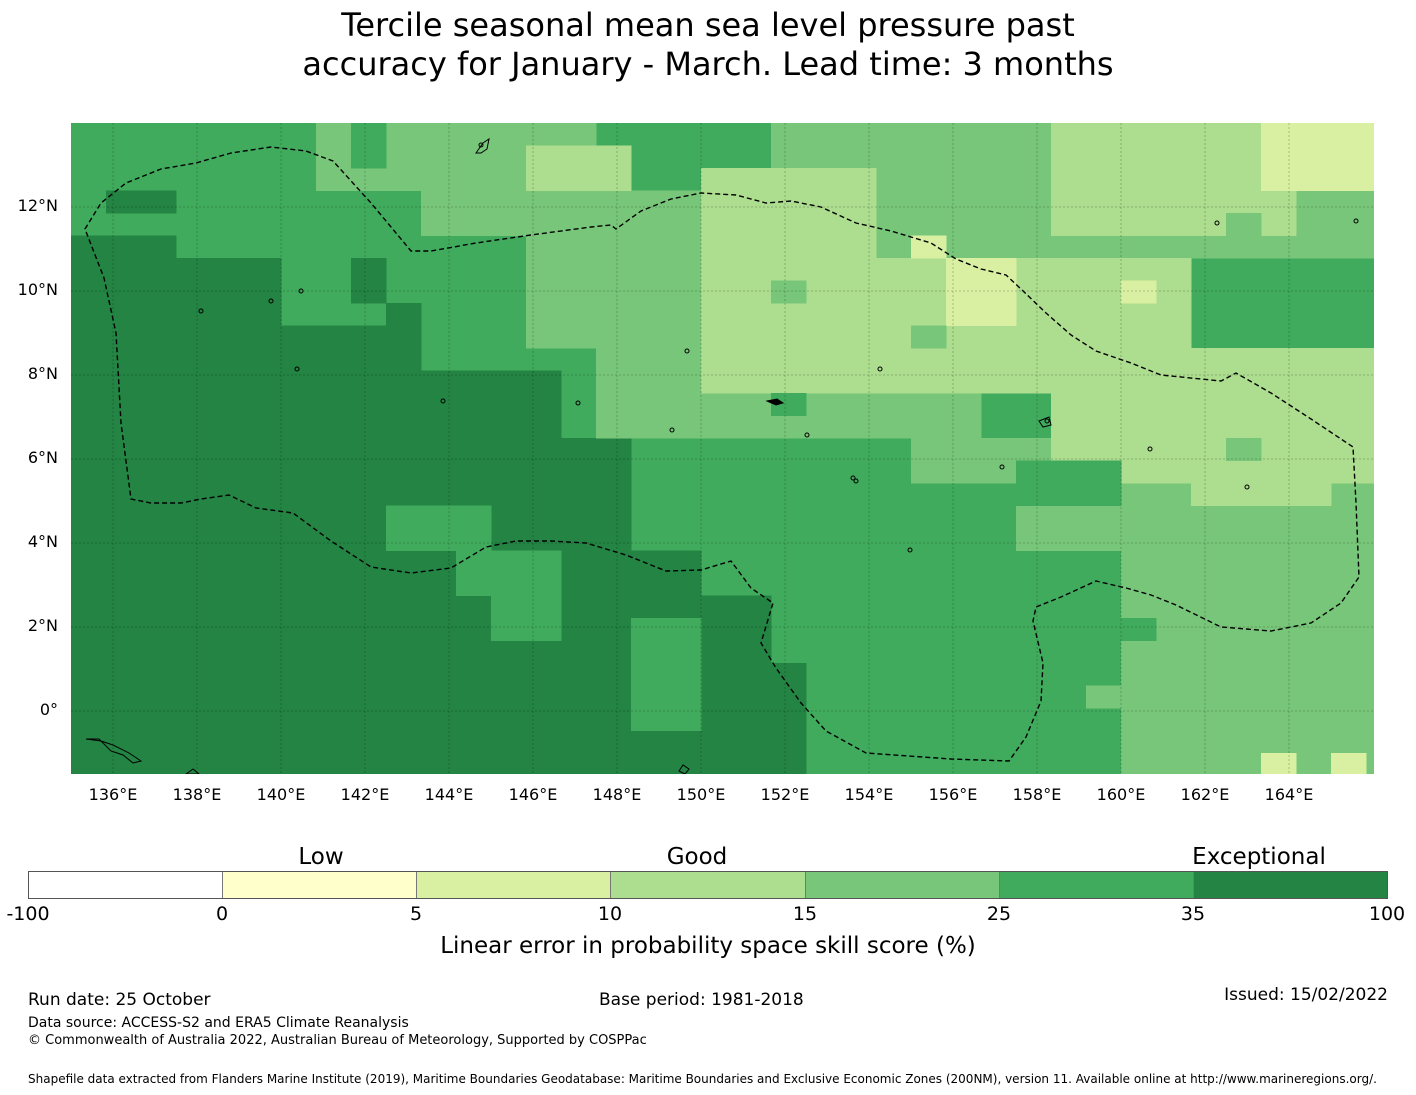 This screenshot has width=1416, height=1095. Describe the element at coordinates (1205, 794) in the screenshot. I see `lon-label-162e: 162°E` at that location.